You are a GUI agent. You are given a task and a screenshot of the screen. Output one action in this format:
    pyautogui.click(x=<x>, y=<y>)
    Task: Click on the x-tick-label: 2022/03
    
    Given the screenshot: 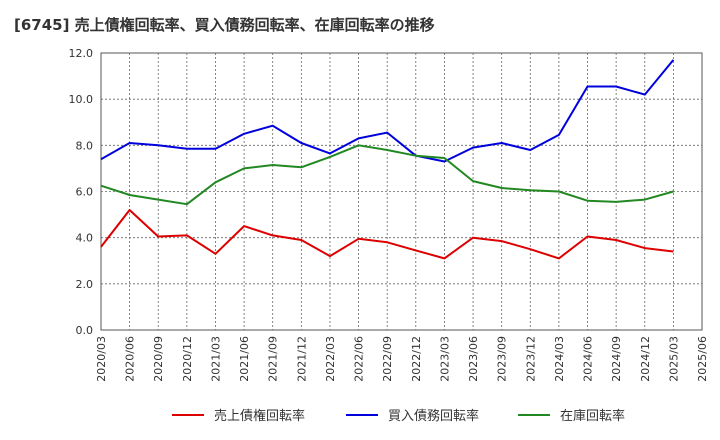 What is the action you would take?
    pyautogui.click(x=330, y=359)
    